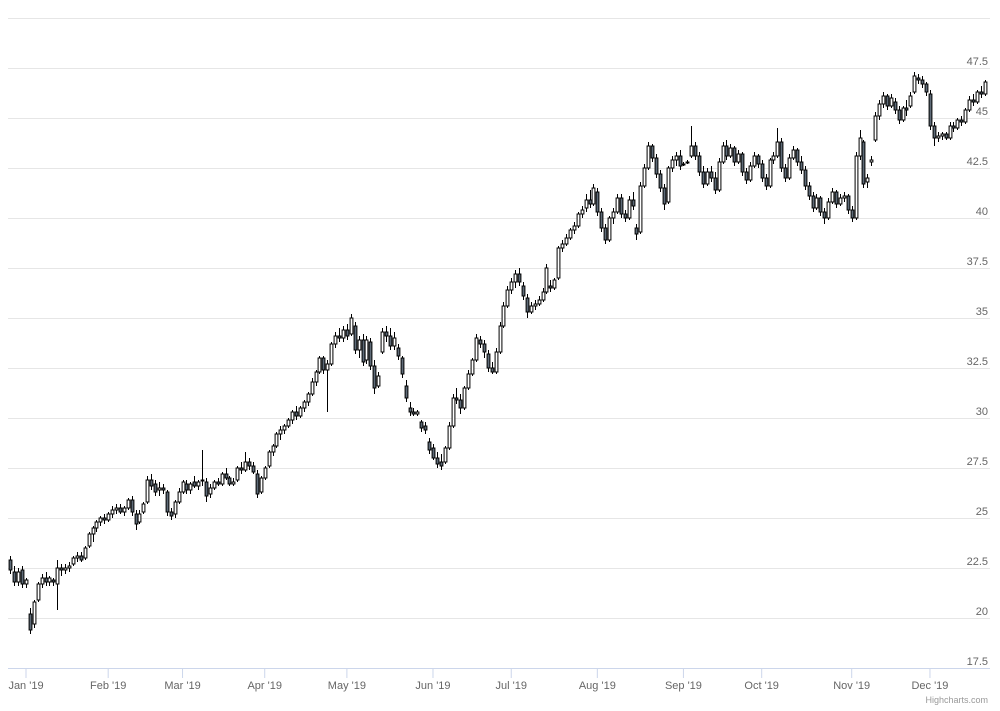 The image size is (1000, 711). Describe the element at coordinates (977, 462) in the screenshot. I see `y-tick-label: 27.5` at that location.